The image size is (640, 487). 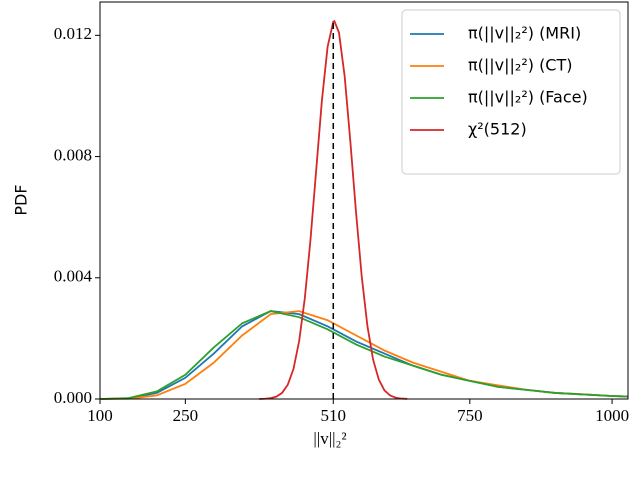 What do you see at coordinates (470, 415) in the screenshot?
I see `x-tick-label: 750` at bounding box center [470, 415].